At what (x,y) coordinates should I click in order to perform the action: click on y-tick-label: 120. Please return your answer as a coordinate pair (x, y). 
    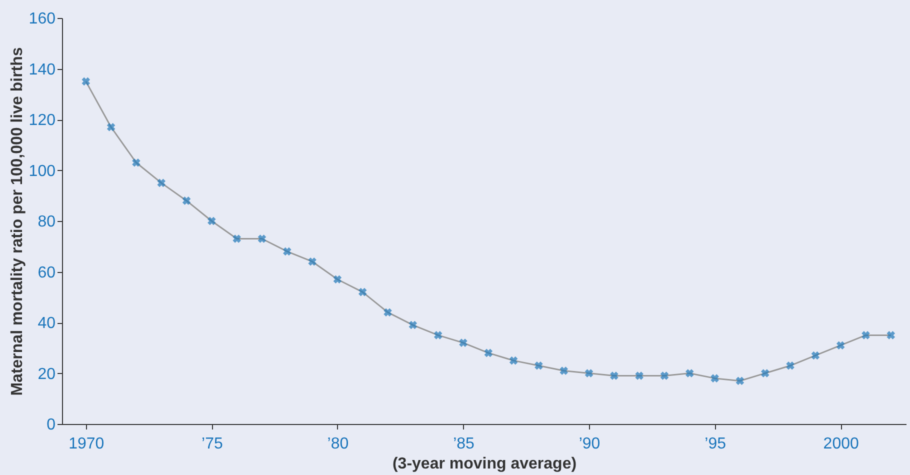
    Looking at the image, I should click on (42, 120).